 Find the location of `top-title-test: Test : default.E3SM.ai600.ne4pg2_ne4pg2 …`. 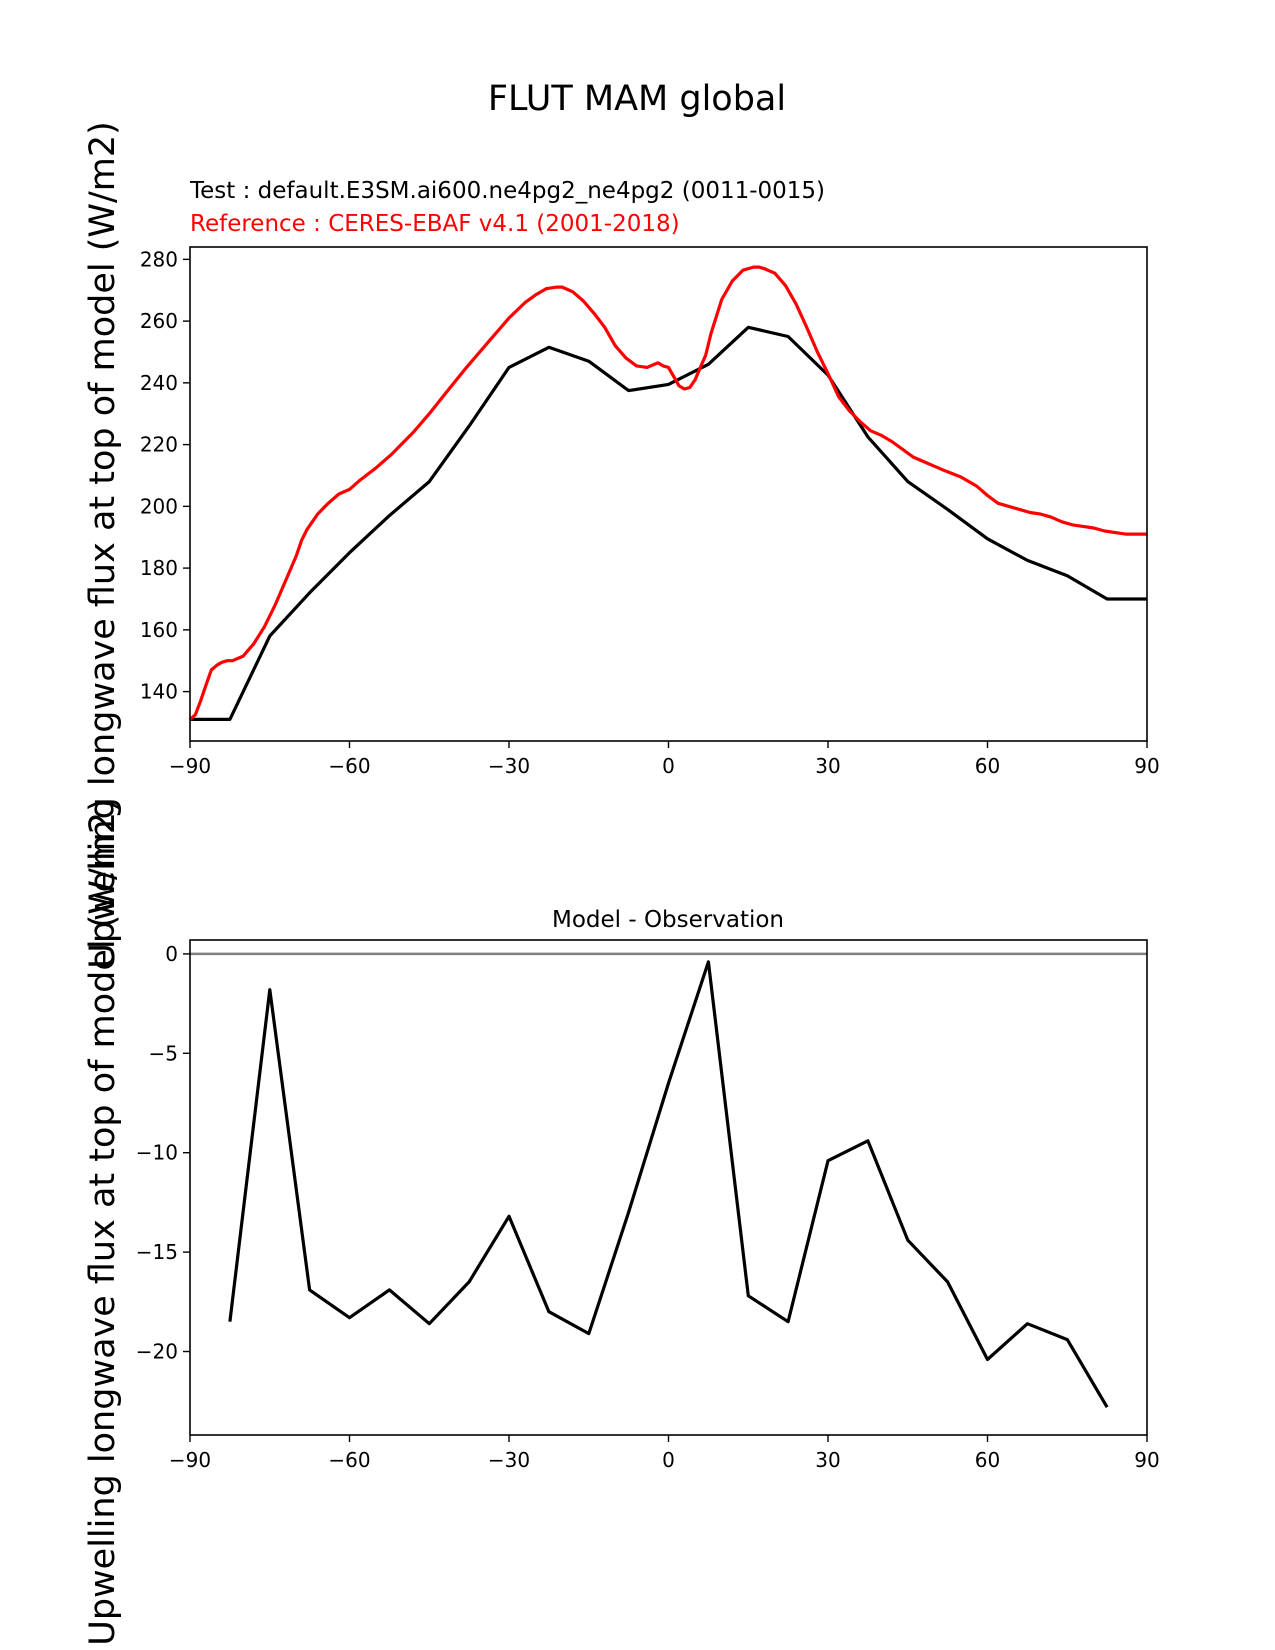

top-title-test: Test : default.E3SM.ai600.ne4pg2_ne4pg2 … is located at coordinates (507, 191).